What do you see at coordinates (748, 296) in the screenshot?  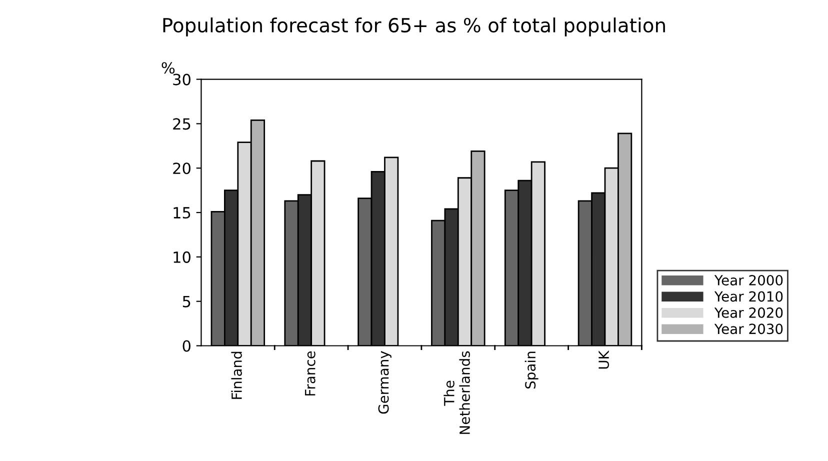 I see `legend-label: Year 2010` at bounding box center [748, 296].